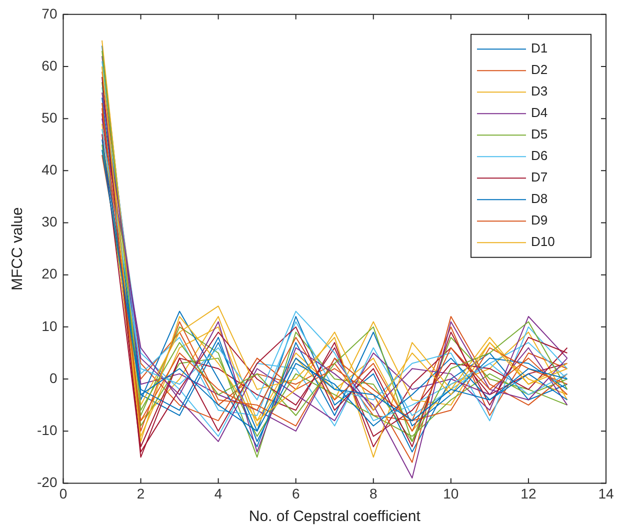 Image resolution: width=641 pixels, height=532 pixels. I want to click on legend-label: D4, so click(539, 112).